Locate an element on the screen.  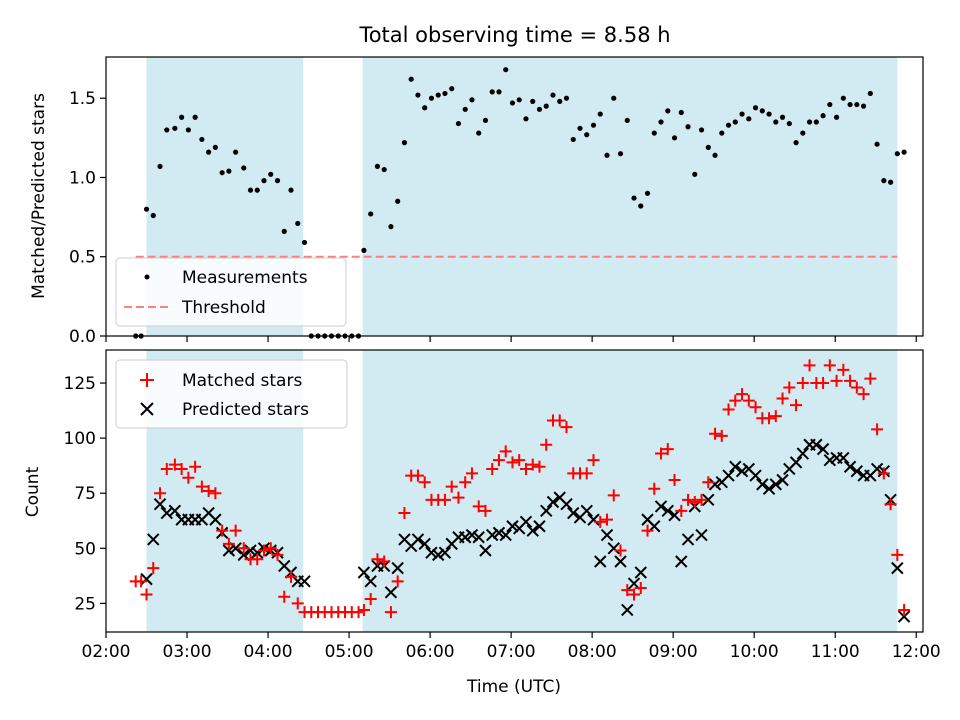
bot-y-tick-label: 100 is located at coordinates (80, 439).